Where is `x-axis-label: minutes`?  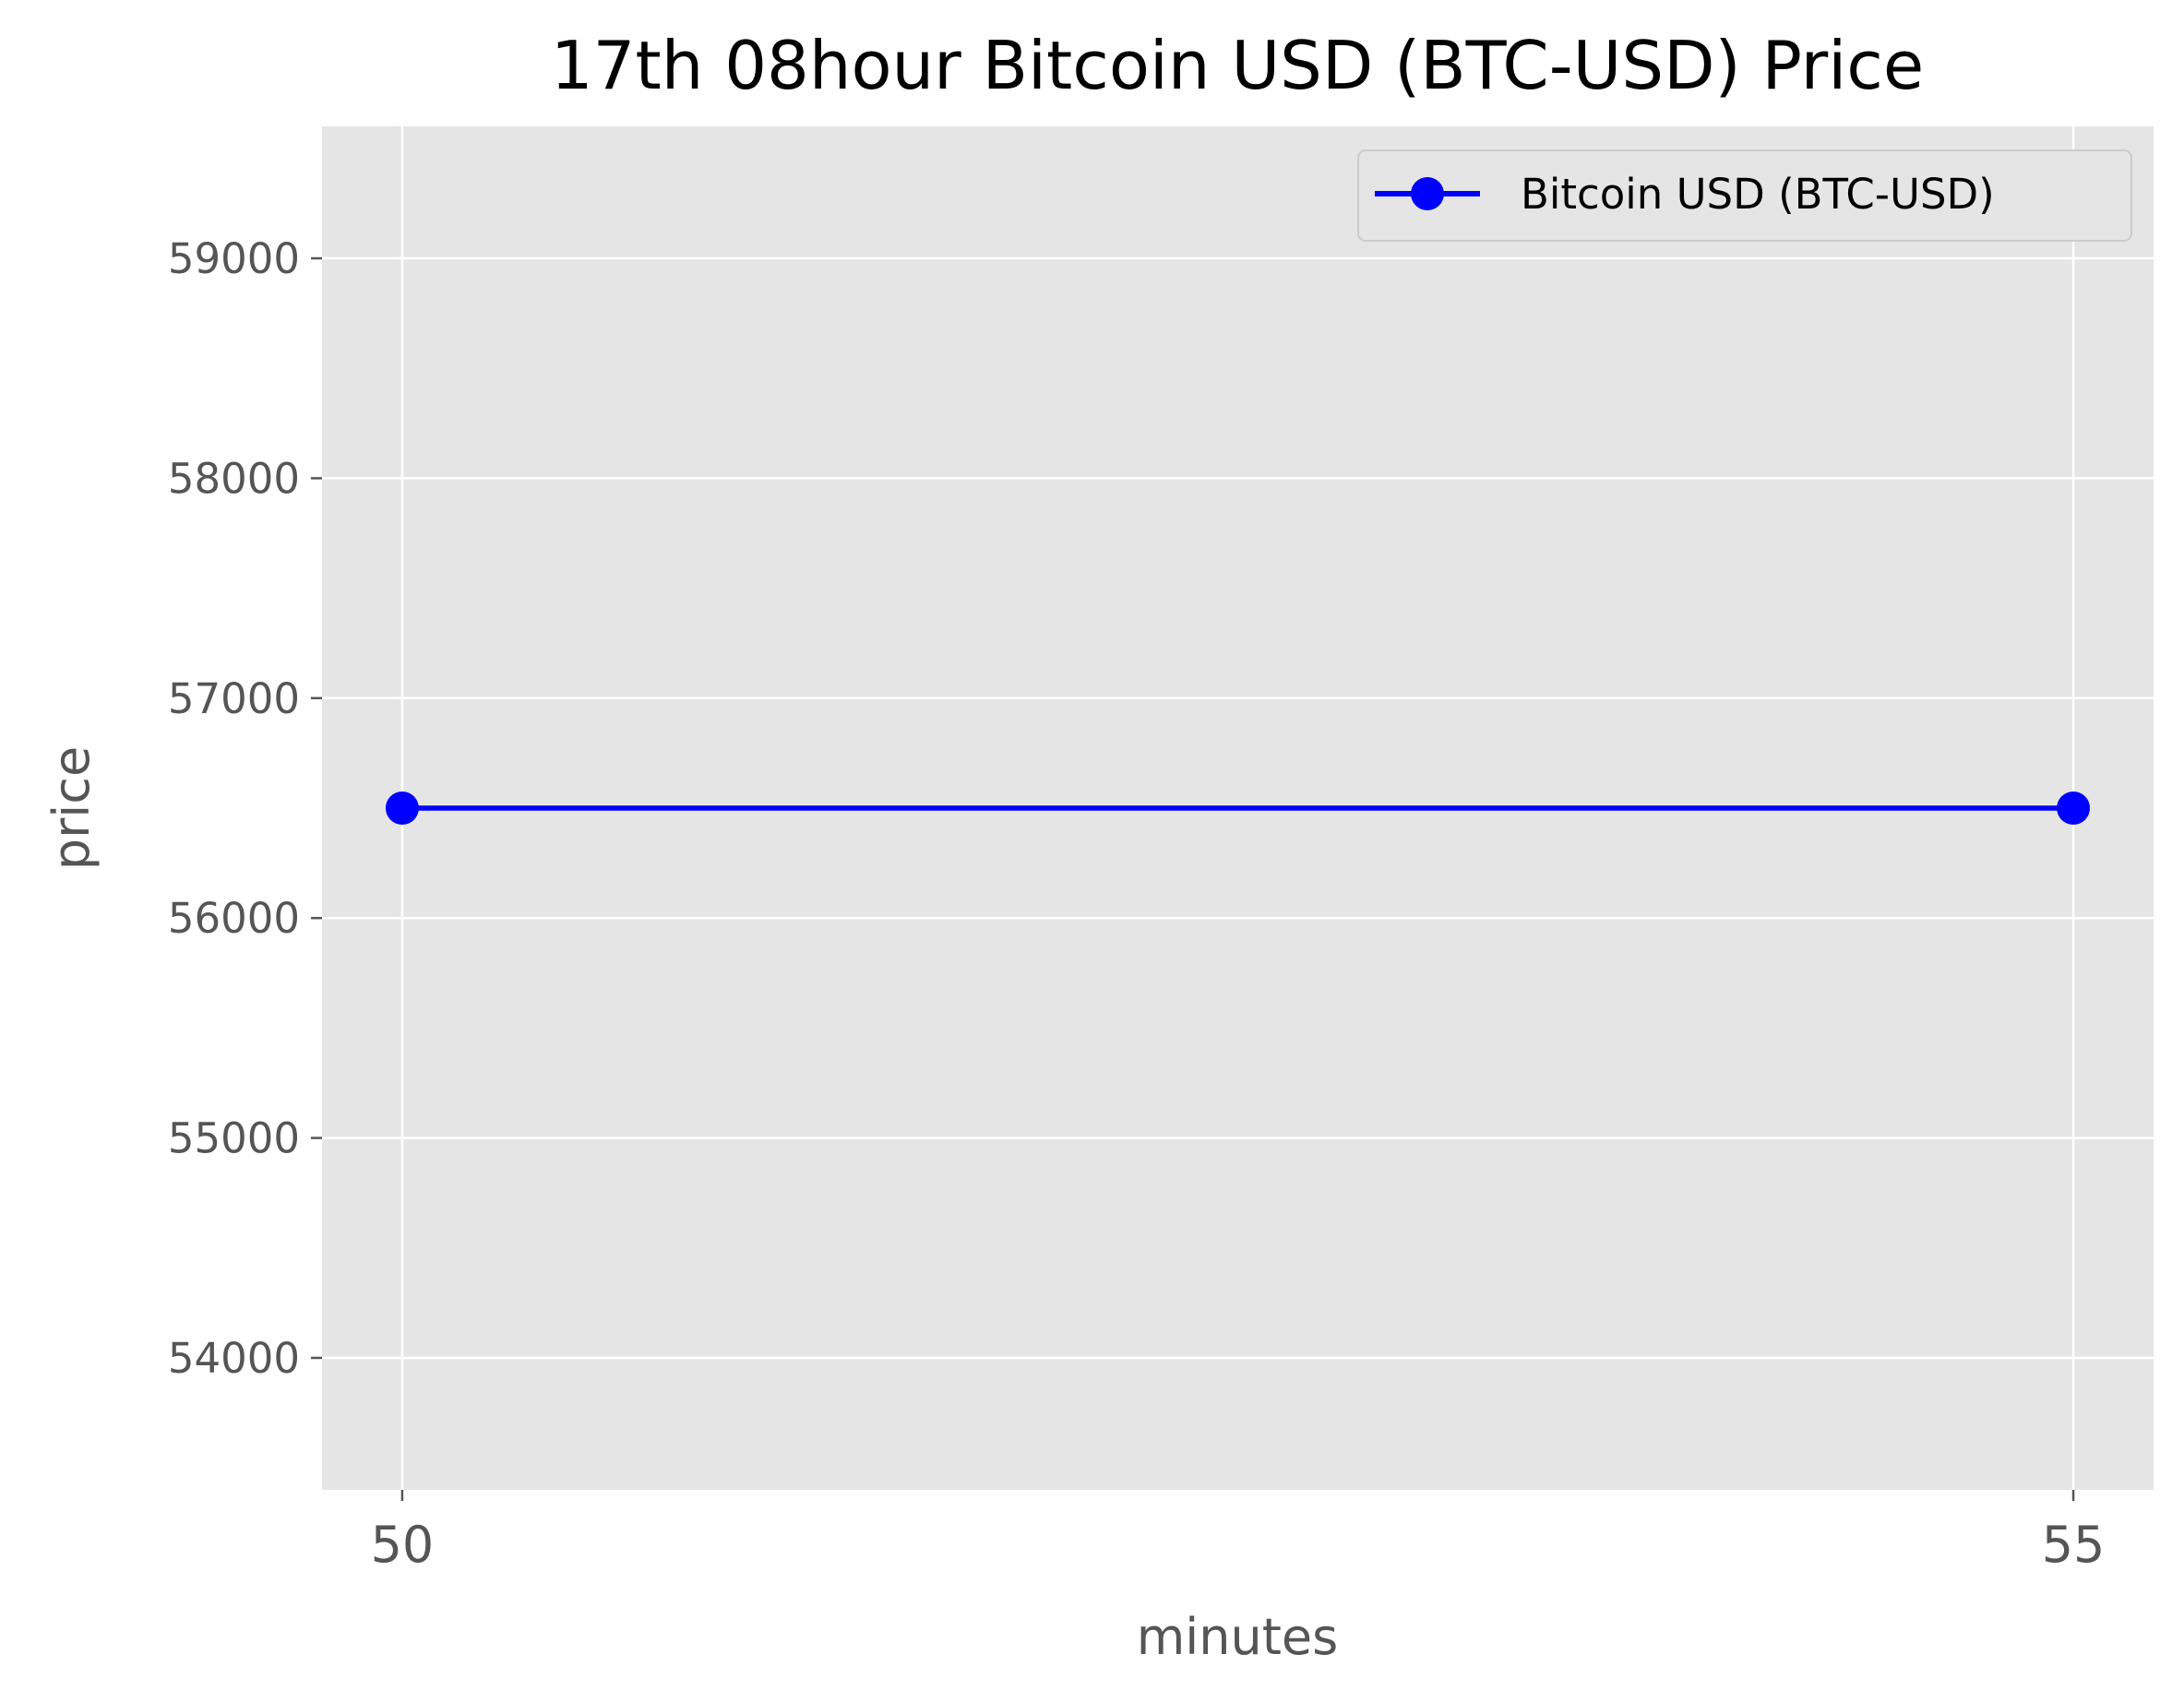 x-axis-label: minutes is located at coordinates (1238, 1637).